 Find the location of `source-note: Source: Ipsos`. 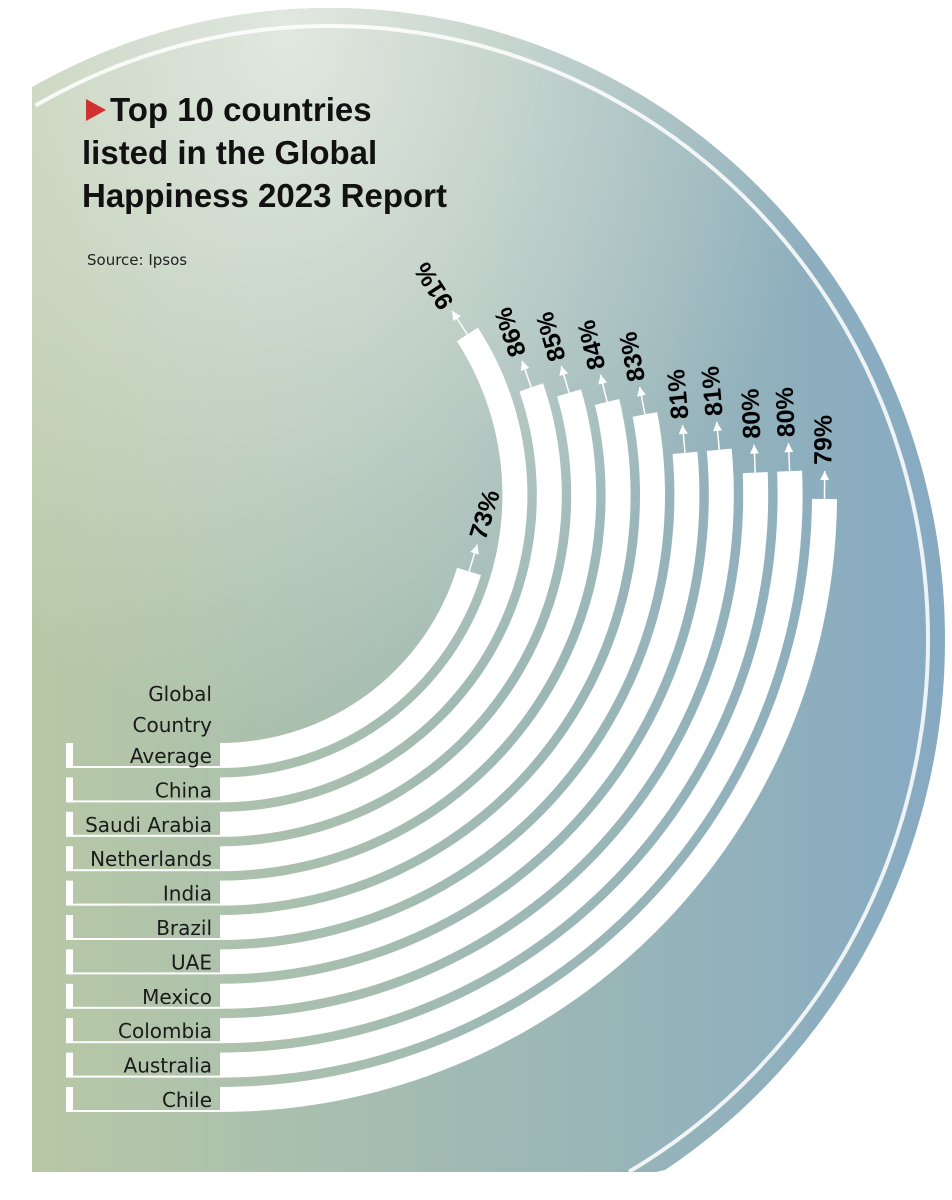

source-note: Source: Ipsos is located at coordinates (137, 260).